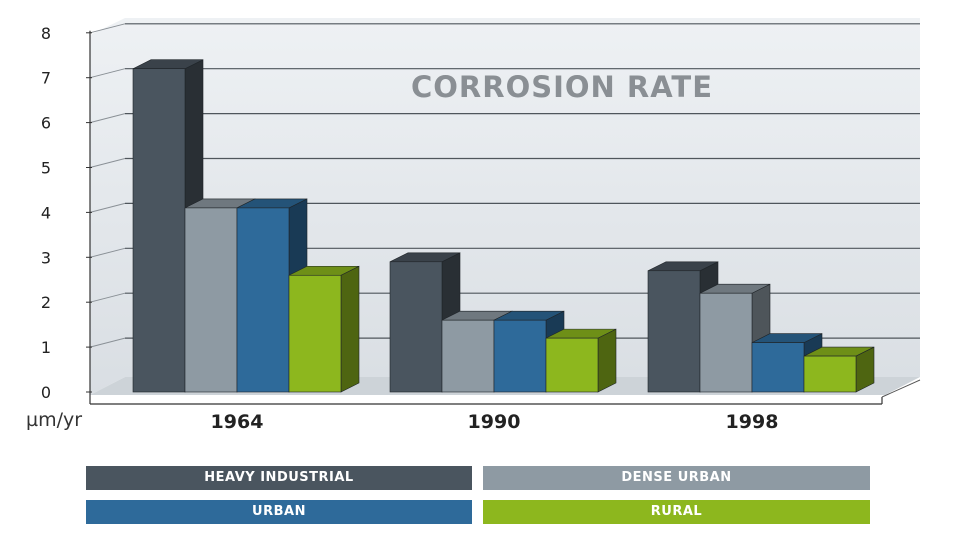 This screenshot has height=540, width=960. What do you see at coordinates (46, 33) in the screenshot?
I see `y-tick-label: 8` at bounding box center [46, 33].